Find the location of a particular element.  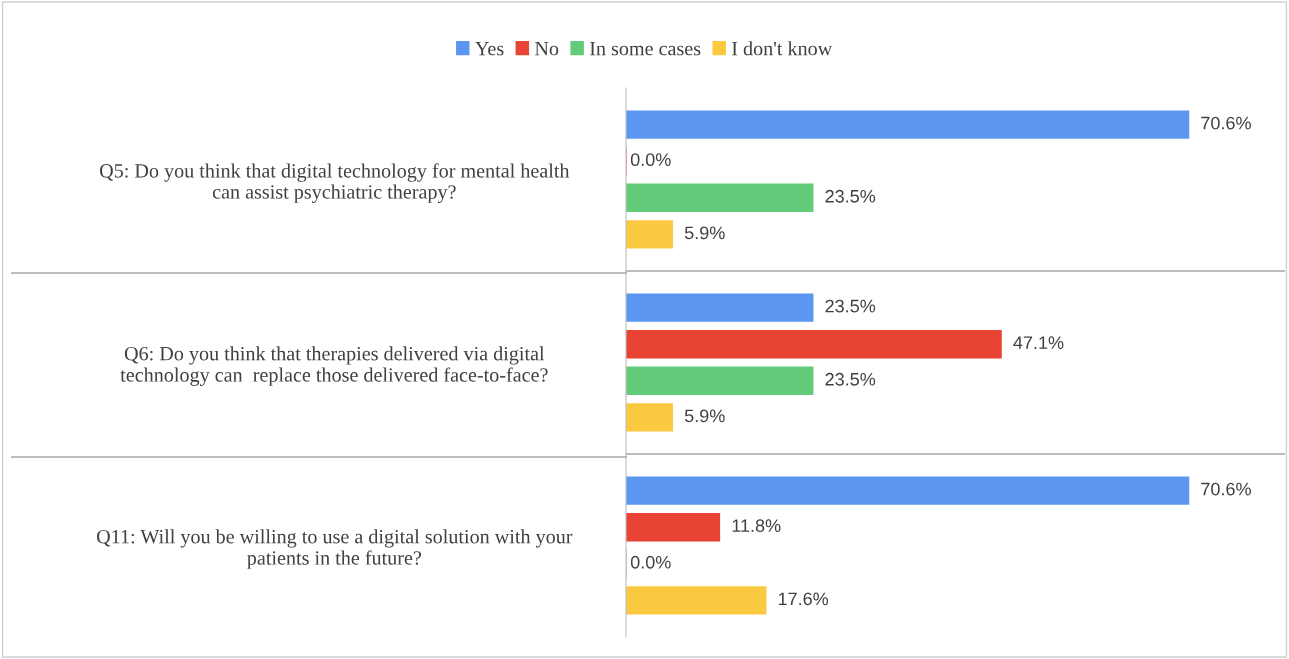

legend-label: No is located at coordinates (546, 48).